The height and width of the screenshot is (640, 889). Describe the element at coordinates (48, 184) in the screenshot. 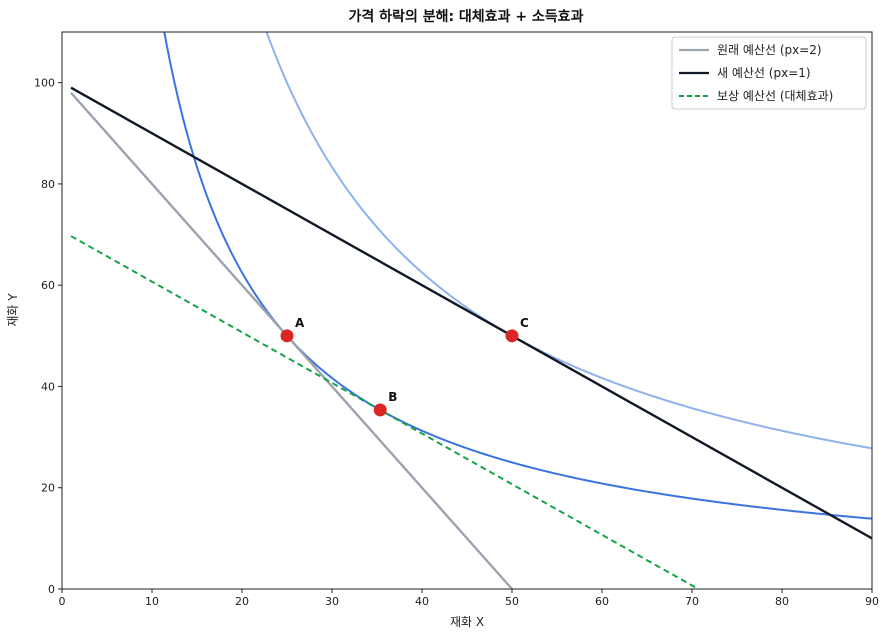

I see `y-tick-label: 80` at that location.